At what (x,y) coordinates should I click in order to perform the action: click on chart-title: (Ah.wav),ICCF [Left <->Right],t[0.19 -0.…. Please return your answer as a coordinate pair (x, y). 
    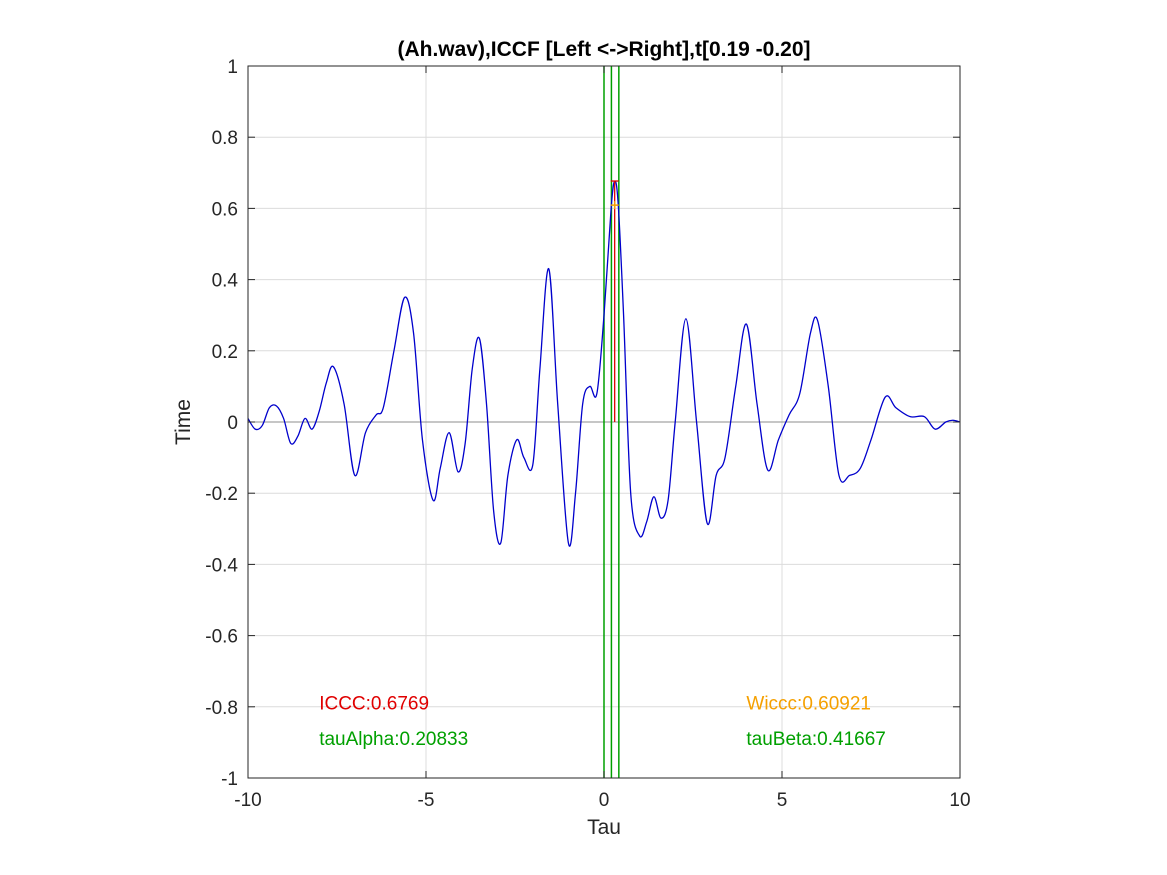
    Looking at the image, I should click on (603, 49).